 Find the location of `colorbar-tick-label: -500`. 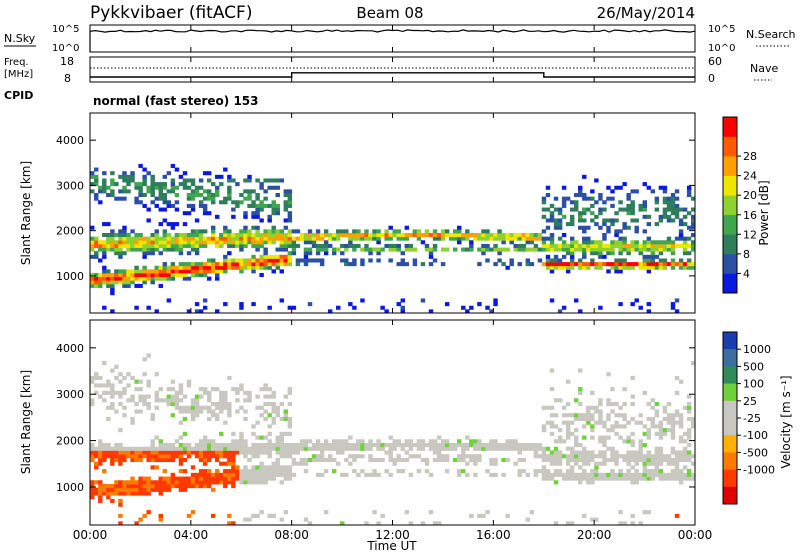

colorbar-tick-label: -500 is located at coordinates (755, 452).